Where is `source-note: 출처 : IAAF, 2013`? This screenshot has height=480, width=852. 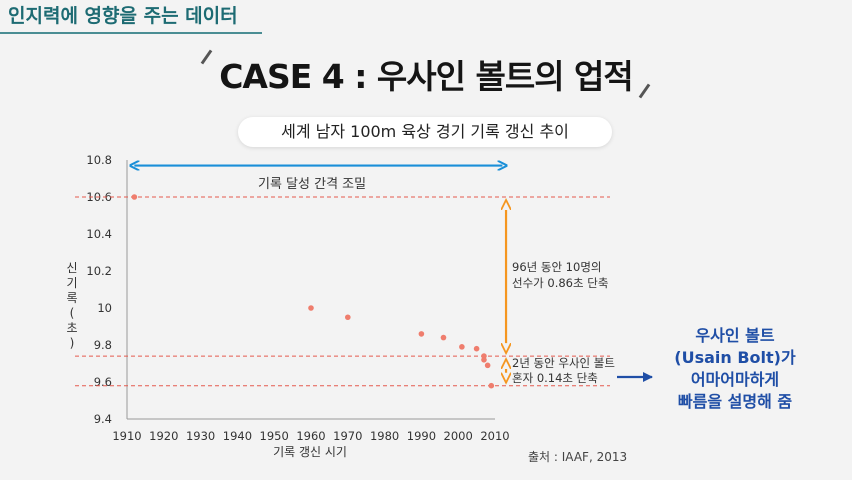
source-note: 출처 : IAAF, 2013 is located at coordinates (578, 457).